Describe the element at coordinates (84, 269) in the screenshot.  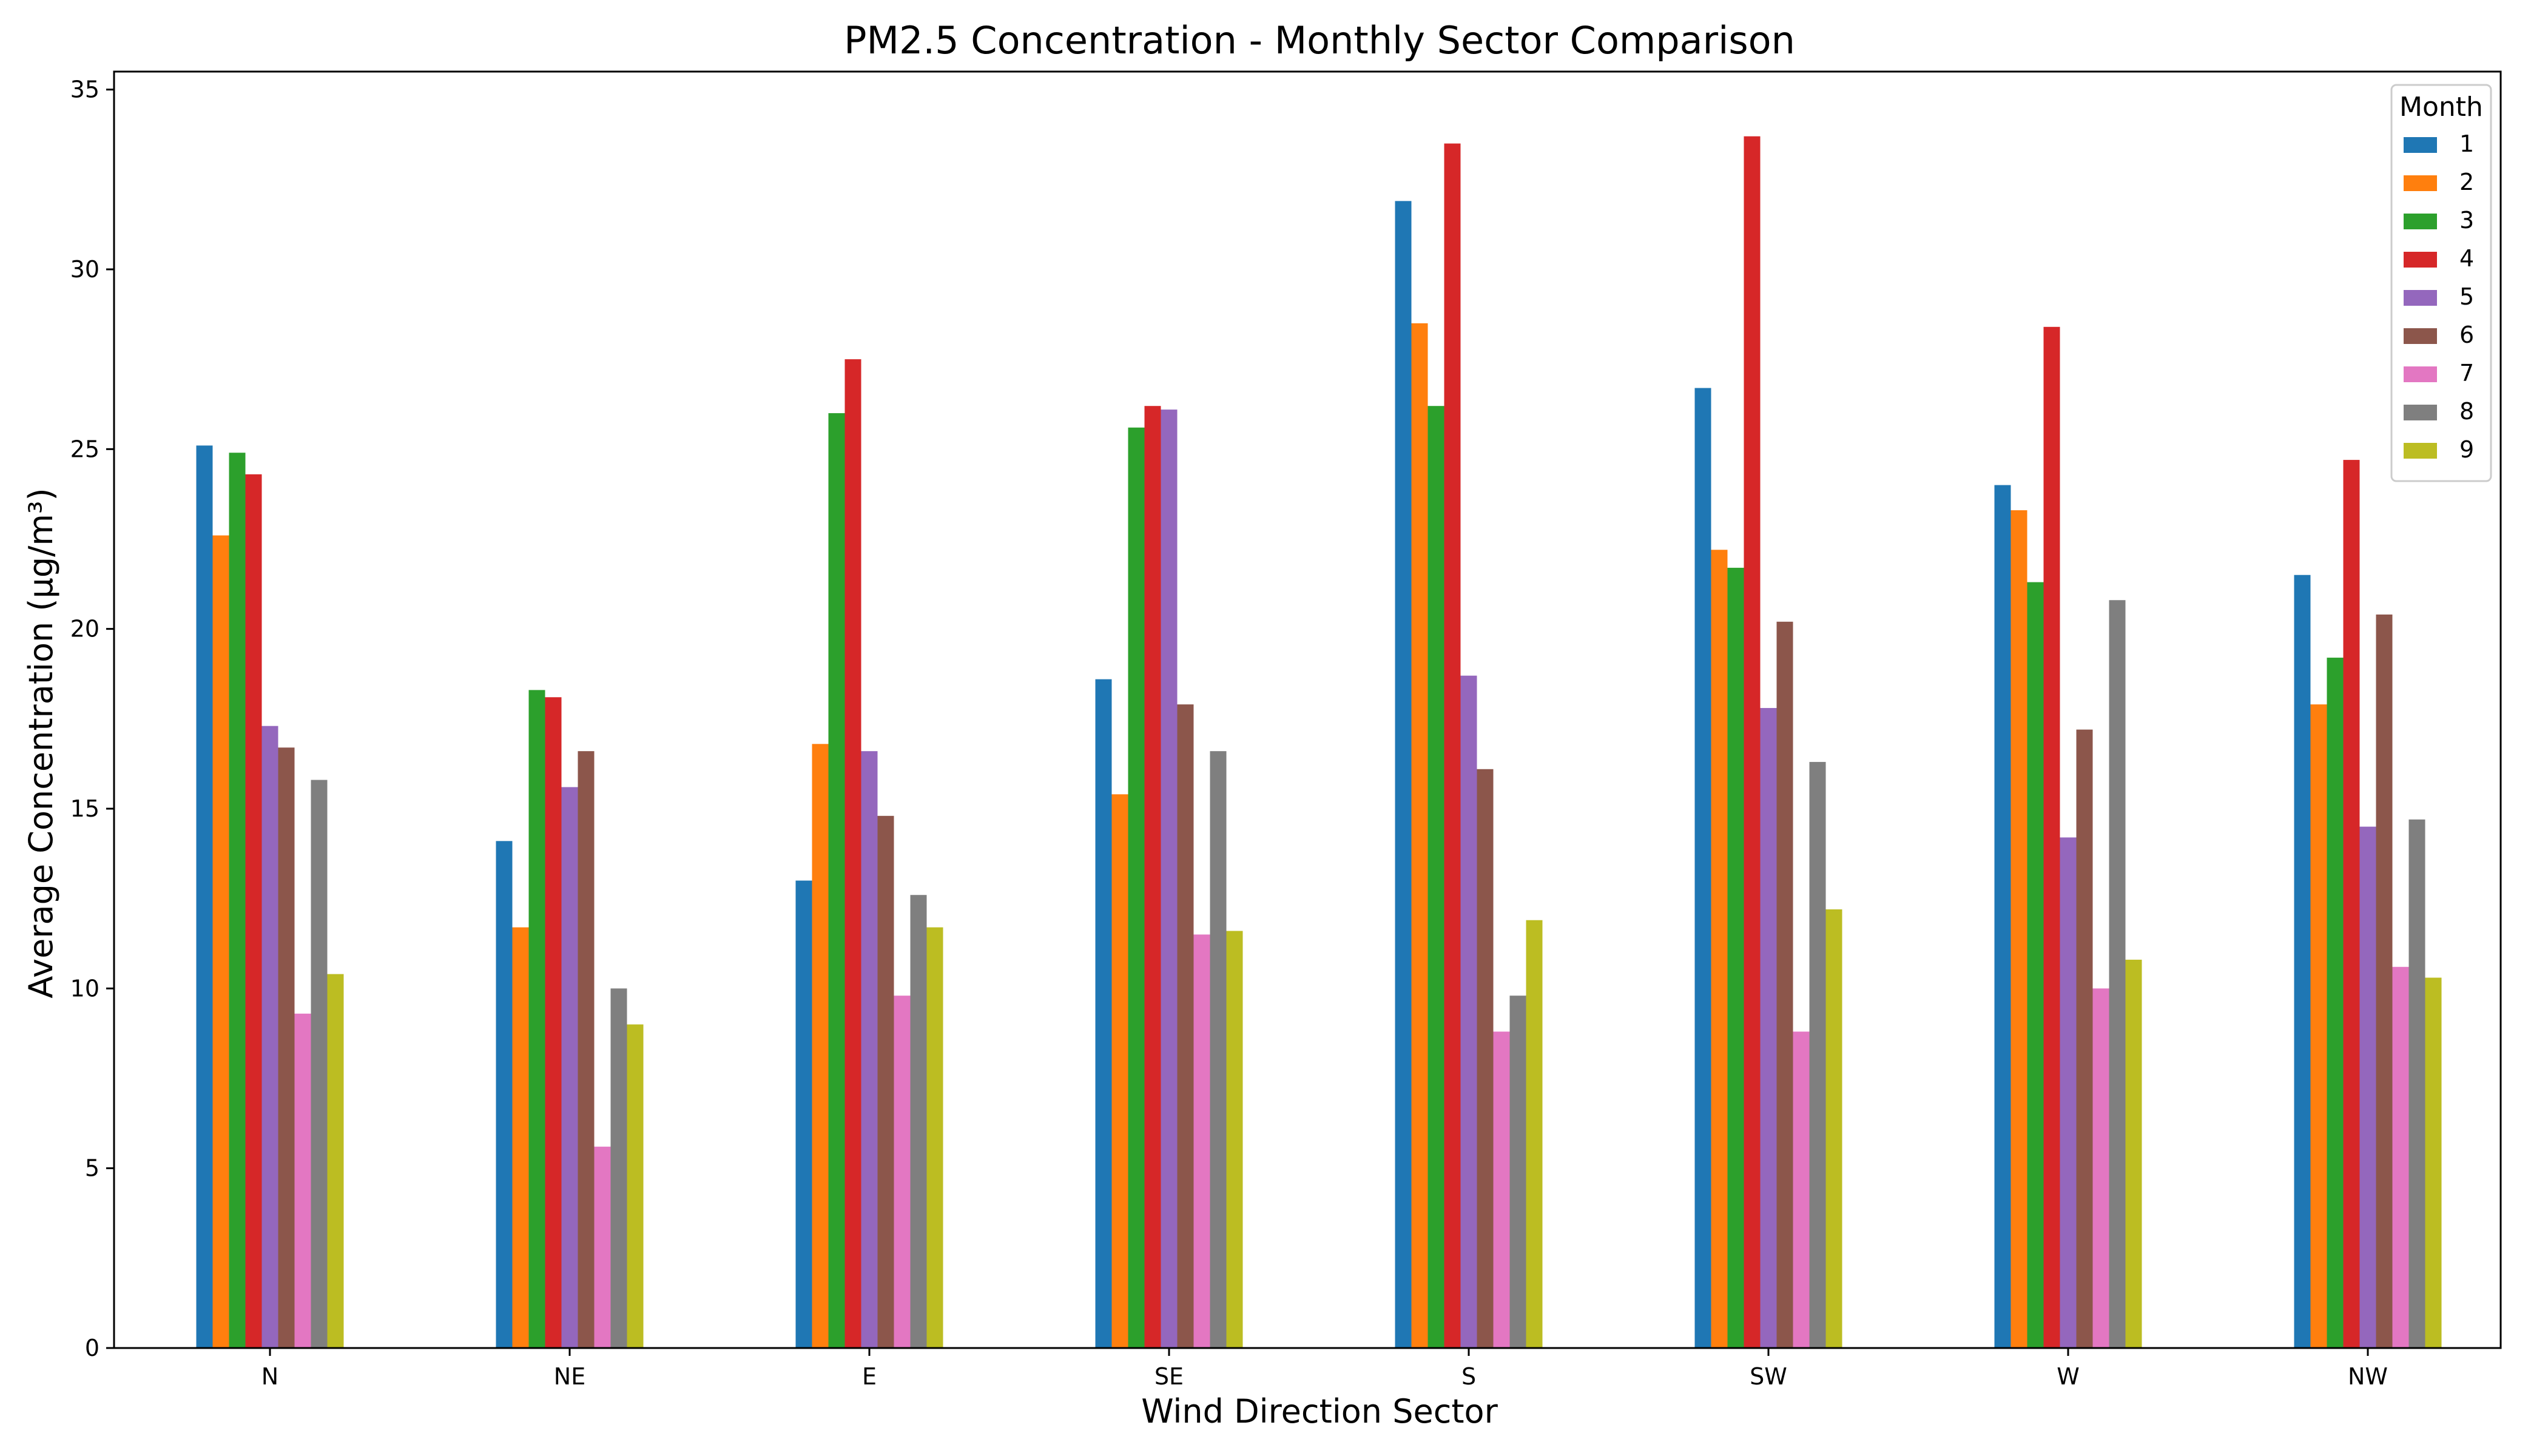
I see `y-tick-label: 30` at that location.